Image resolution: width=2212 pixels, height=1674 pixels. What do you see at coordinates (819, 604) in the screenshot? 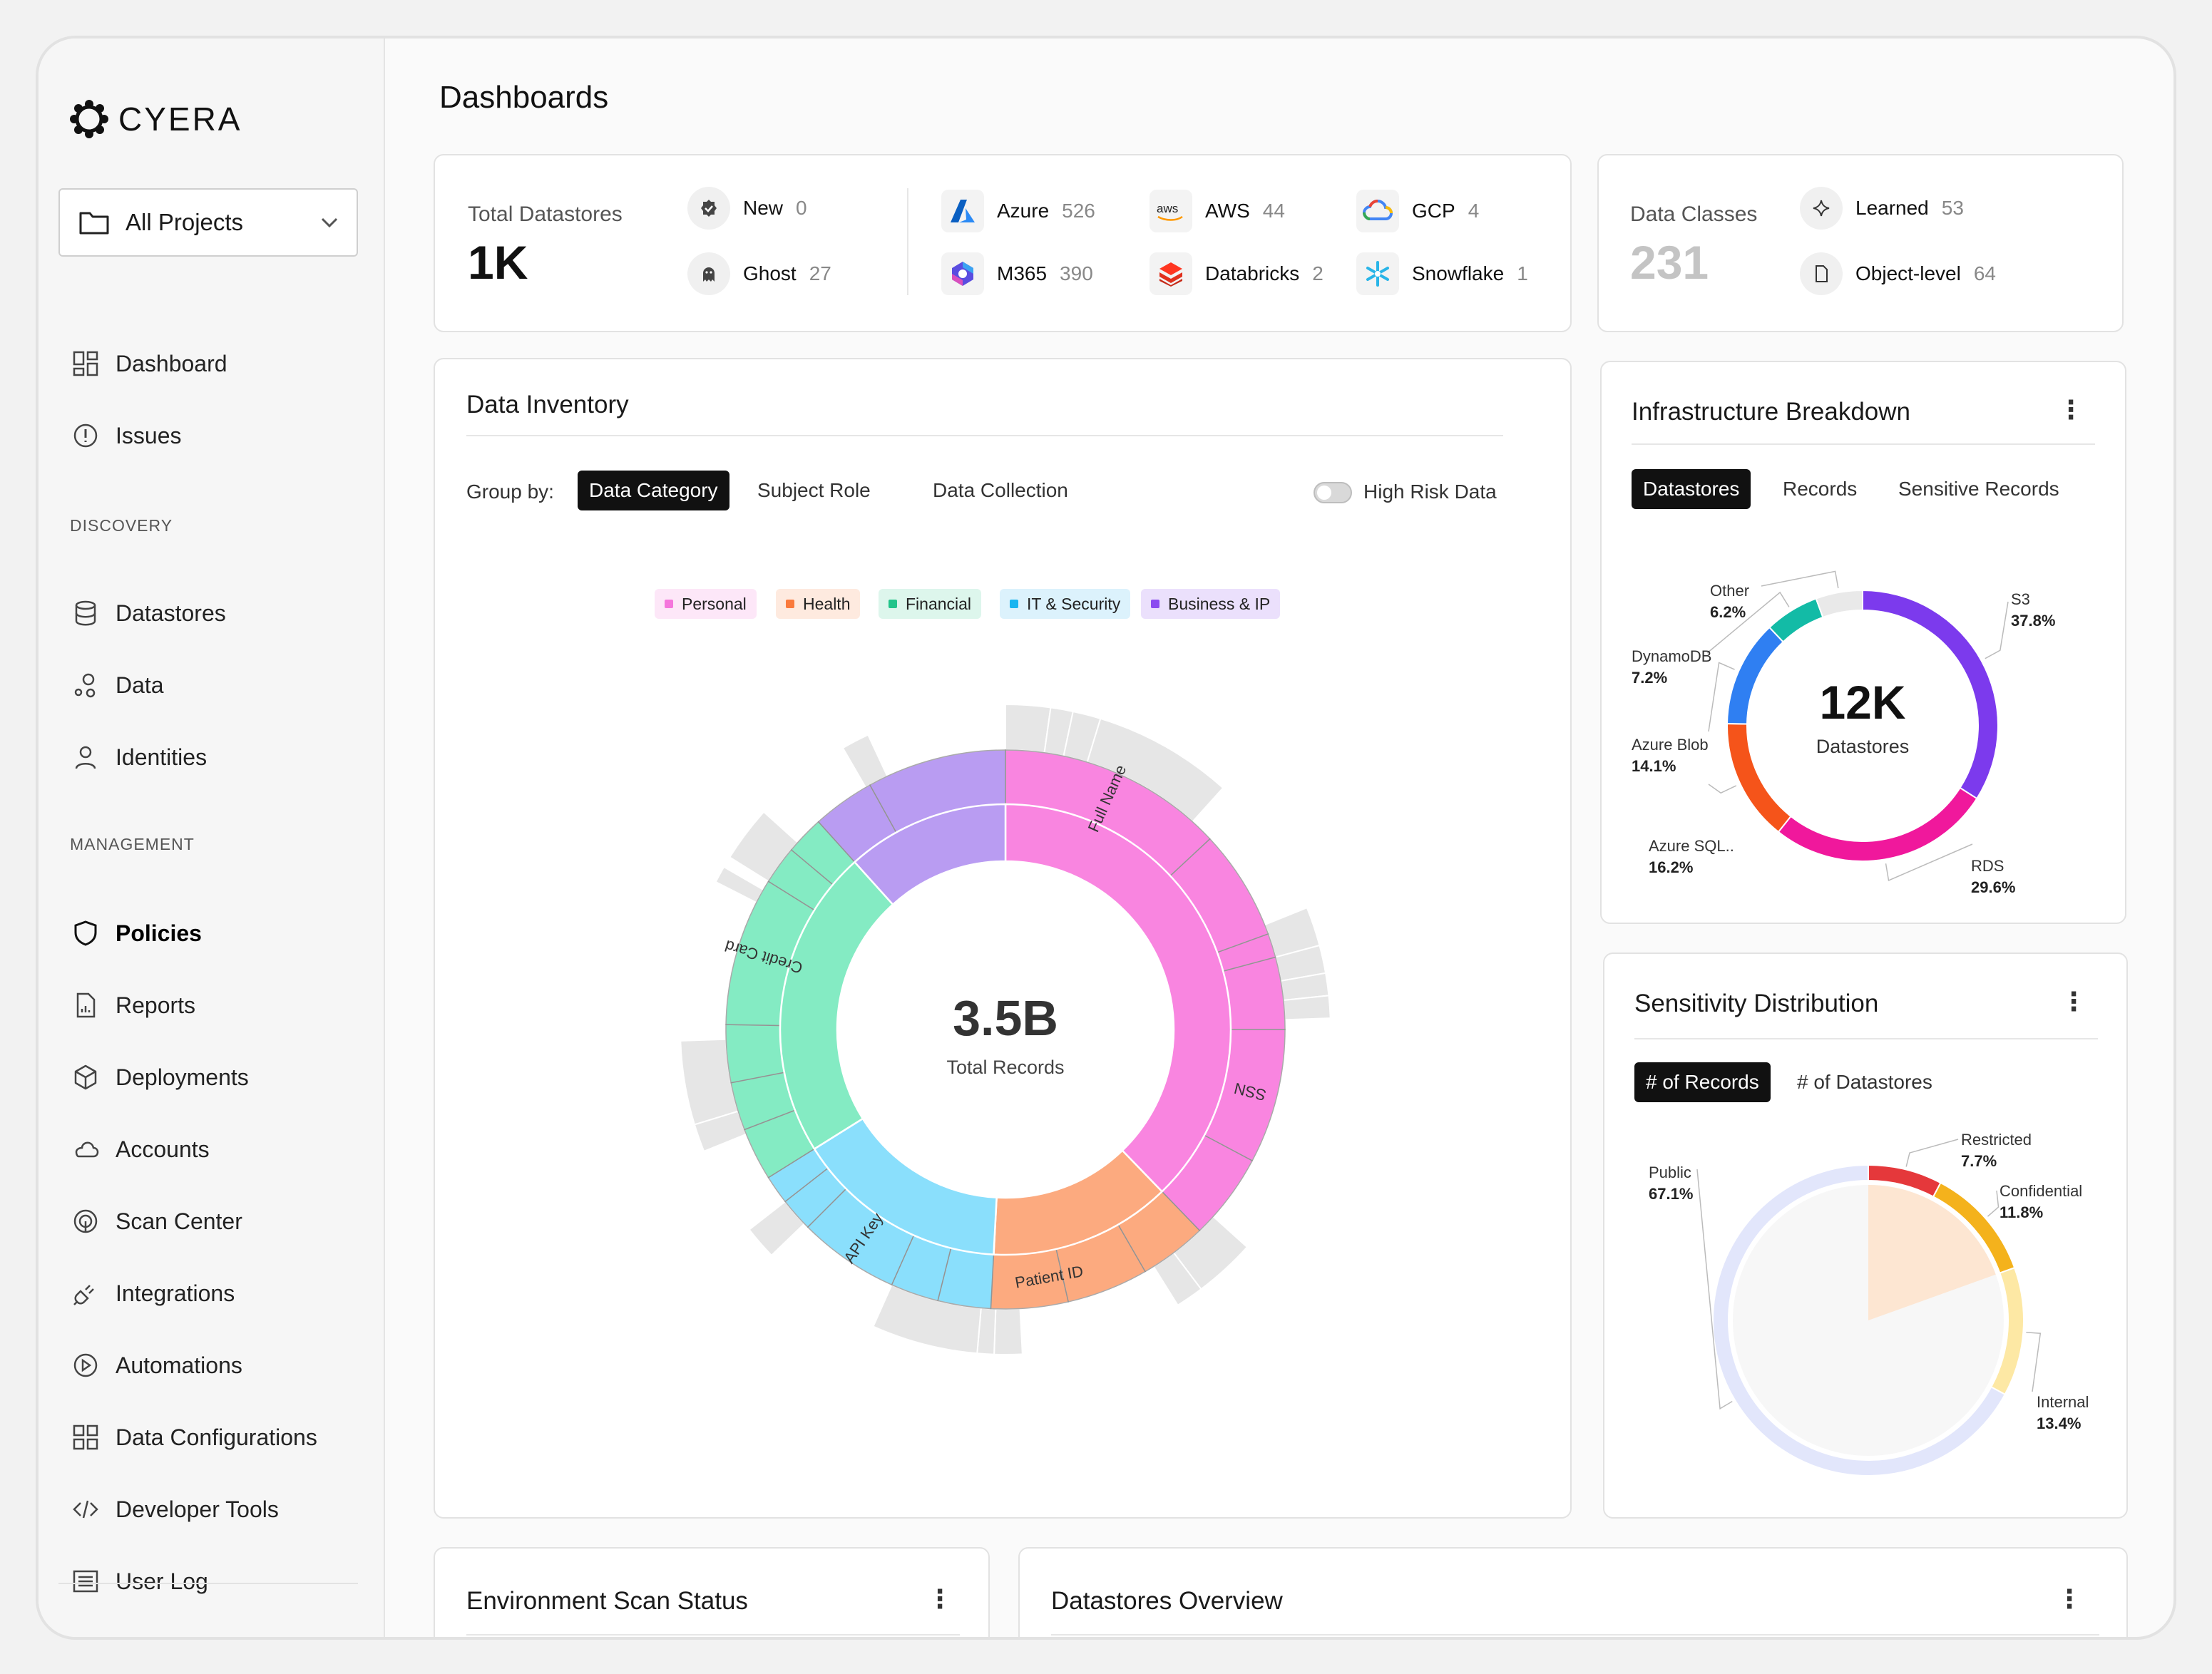
I see `legend-health: Health` at bounding box center [819, 604].